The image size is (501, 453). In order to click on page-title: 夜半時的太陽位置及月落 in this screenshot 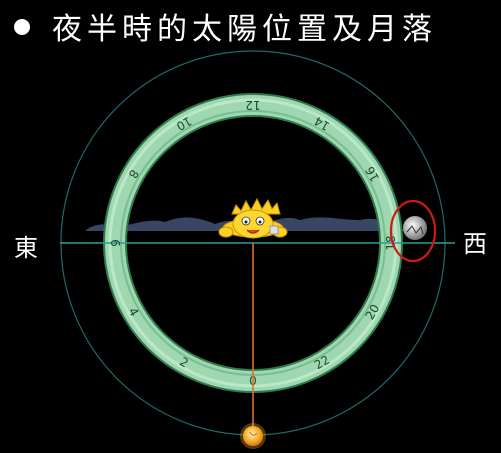, I will do `click(225, 26)`.